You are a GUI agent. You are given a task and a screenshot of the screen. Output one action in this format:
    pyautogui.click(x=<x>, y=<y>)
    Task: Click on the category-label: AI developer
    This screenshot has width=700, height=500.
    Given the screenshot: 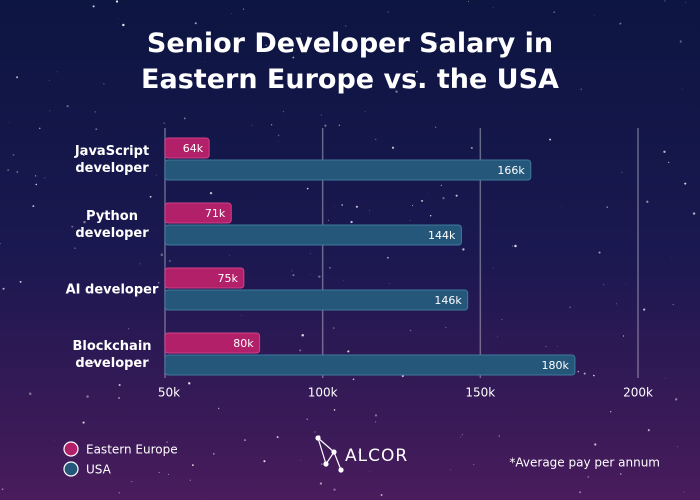 What is the action you would take?
    pyautogui.click(x=112, y=290)
    